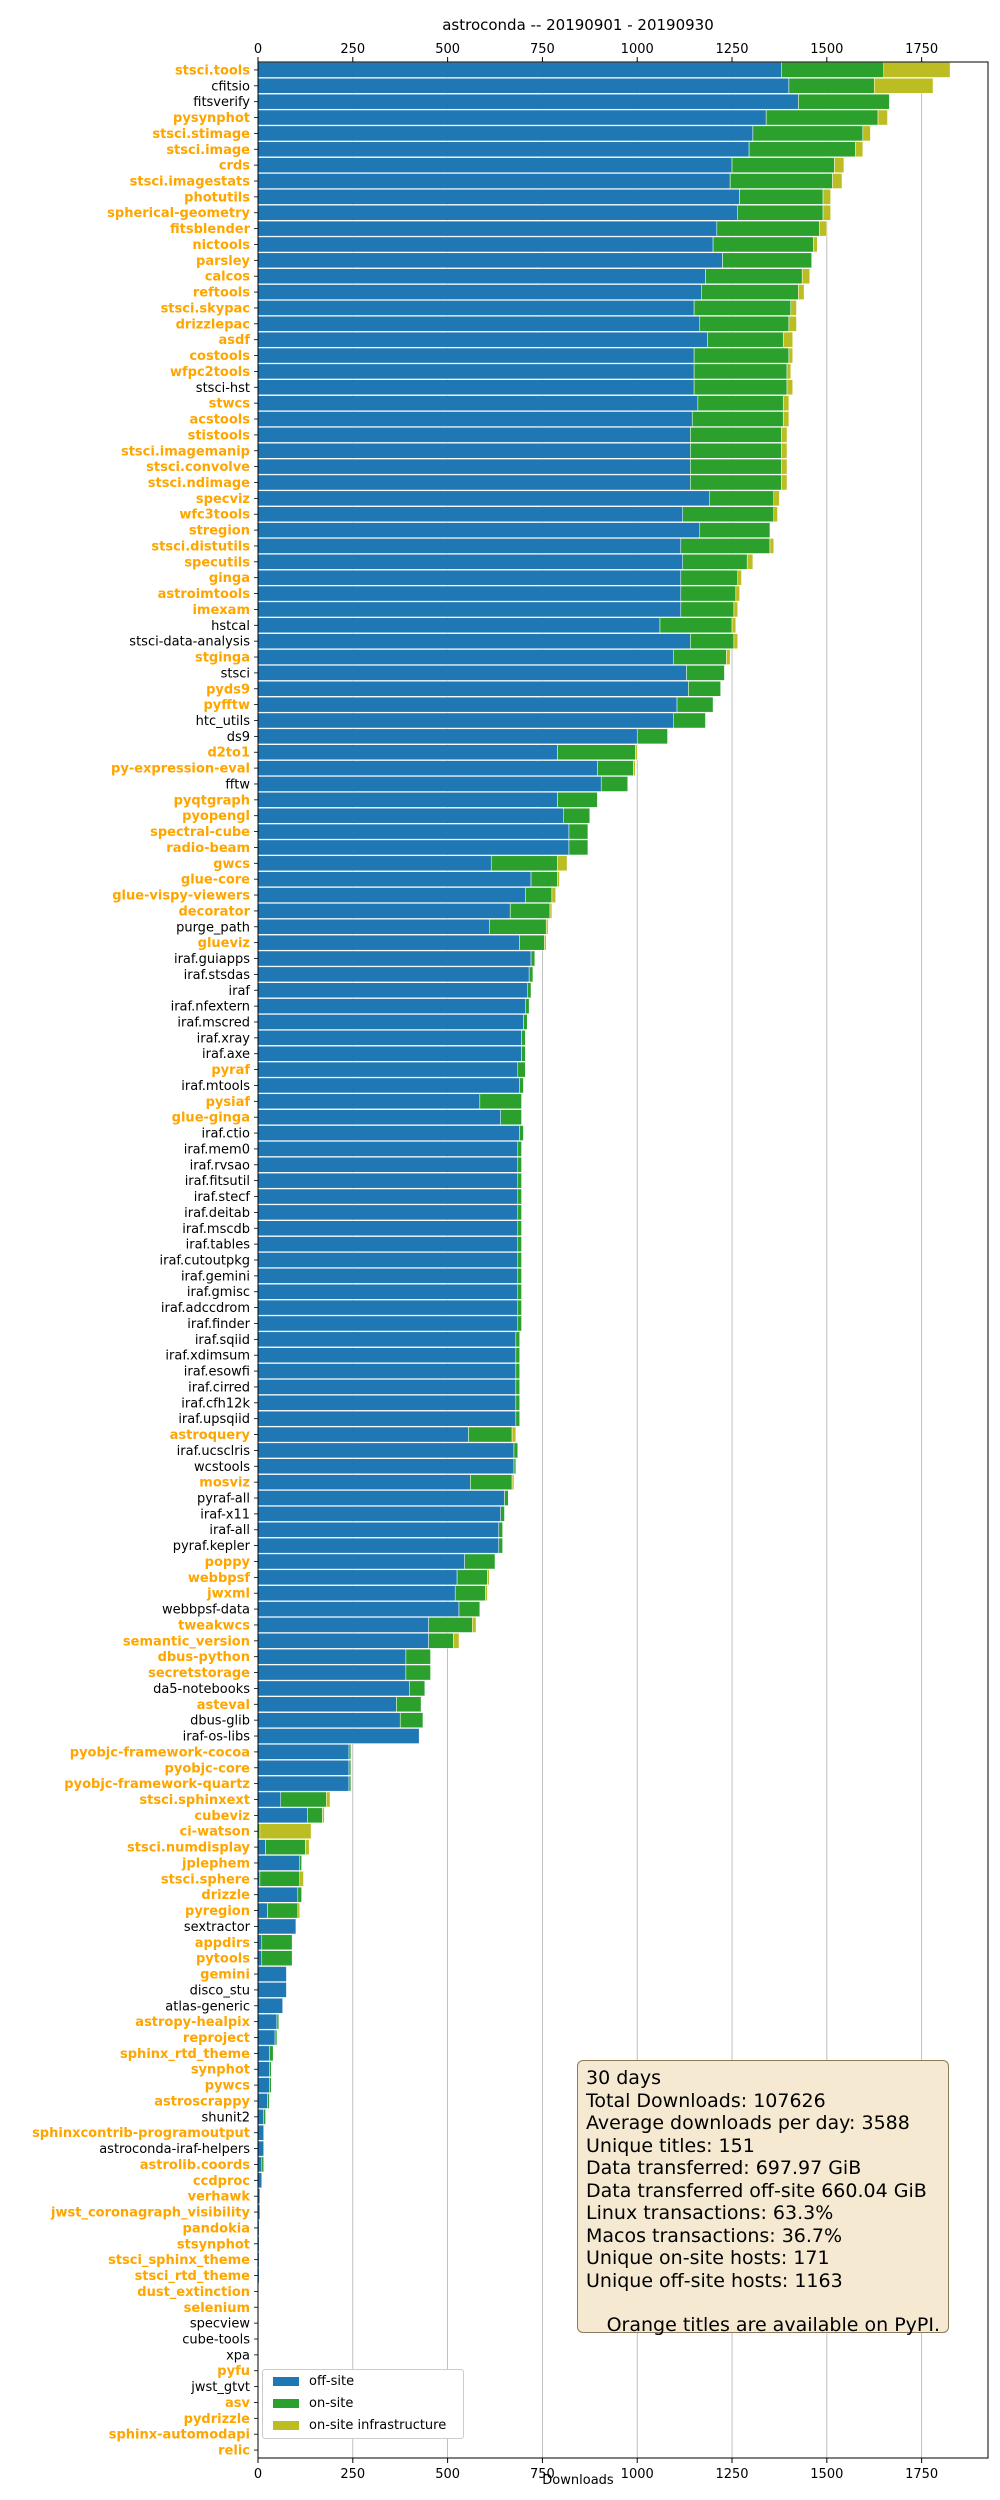 This screenshot has height=2500, width=1000. What do you see at coordinates (528, 101) in the screenshot?
I see `bar-off-fitsverify` at bounding box center [528, 101].